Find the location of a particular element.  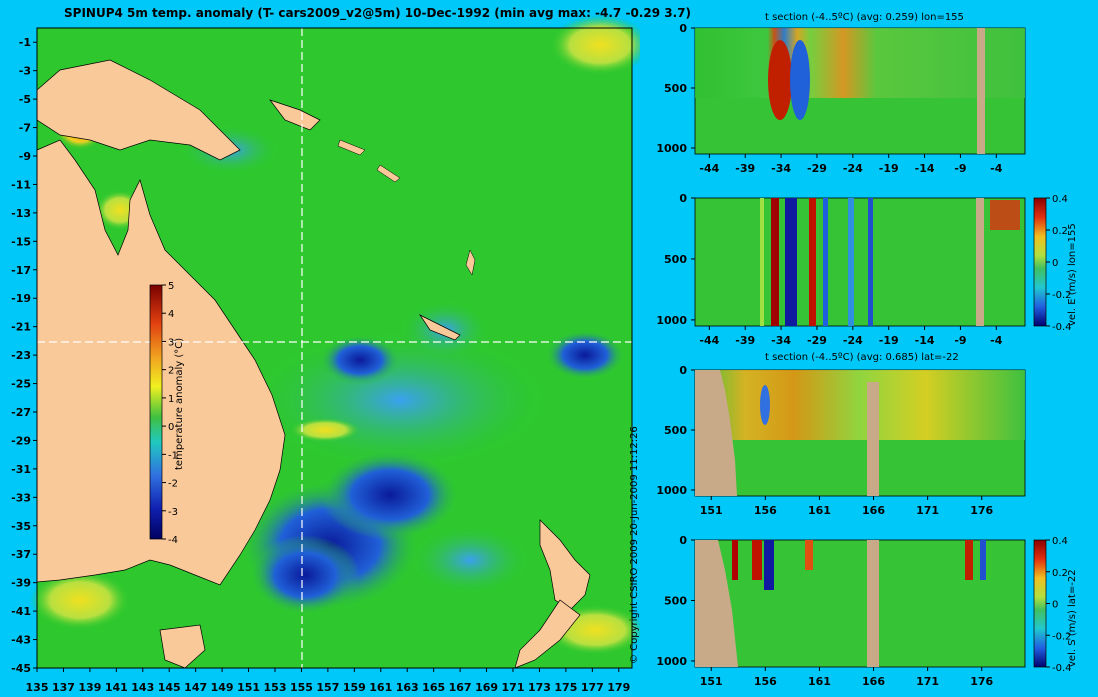

map-x-tick-label: 157 is located at coordinates (327, 687).